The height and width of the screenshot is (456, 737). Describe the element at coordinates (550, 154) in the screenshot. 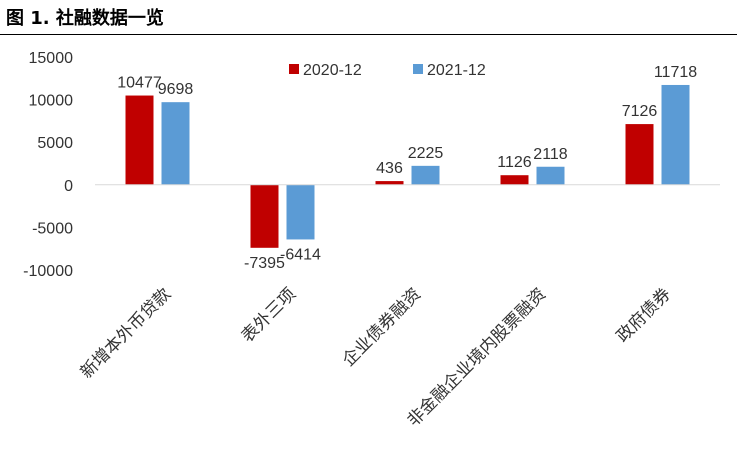

I see `data-label: 2118` at that location.